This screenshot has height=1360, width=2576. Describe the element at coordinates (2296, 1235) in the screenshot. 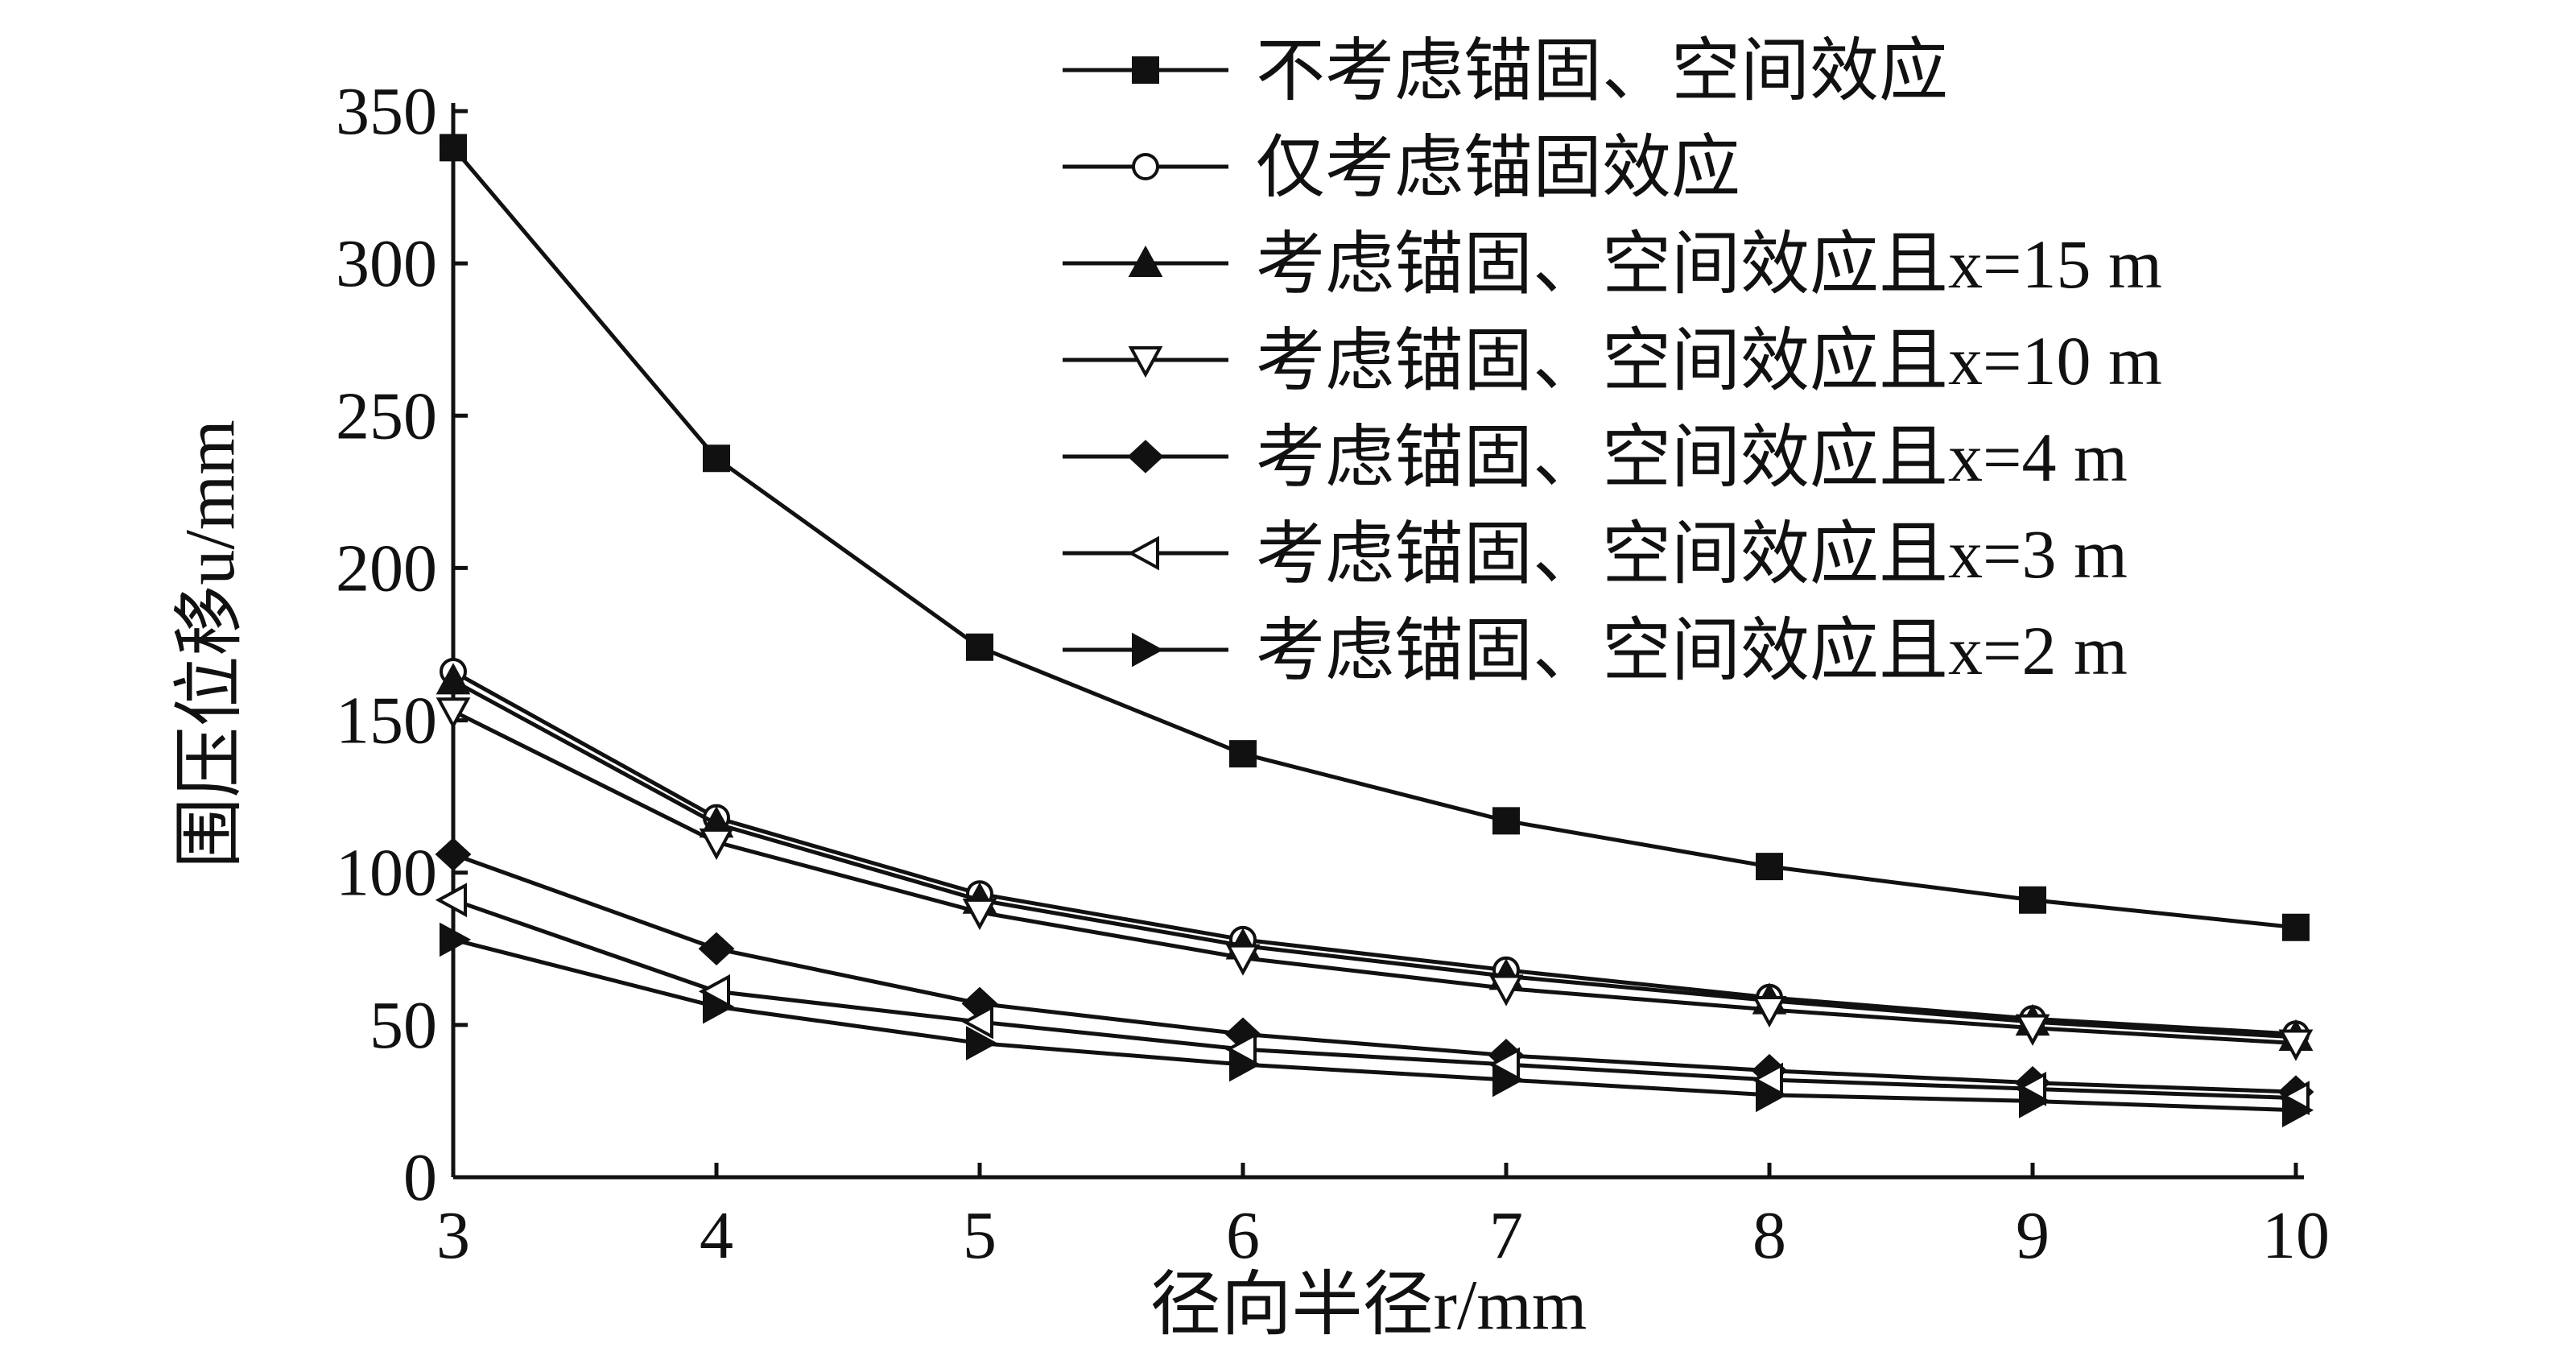

I see `x-tick-label: 10` at that location.